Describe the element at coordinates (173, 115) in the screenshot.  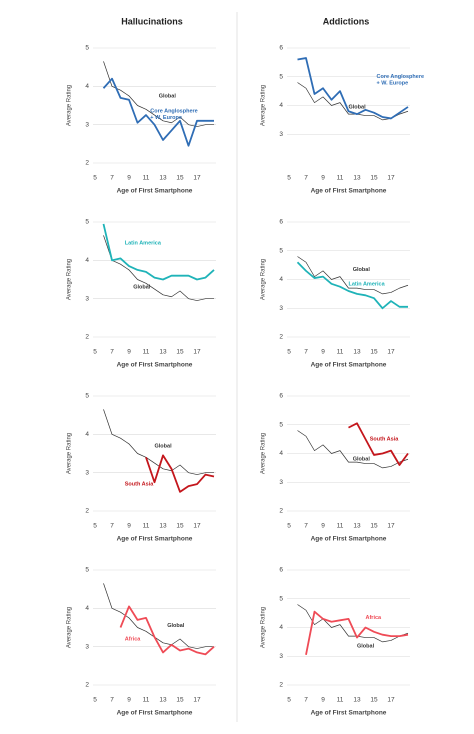
I see `region-label: Core Anglosphere + W. Europe` at that location.